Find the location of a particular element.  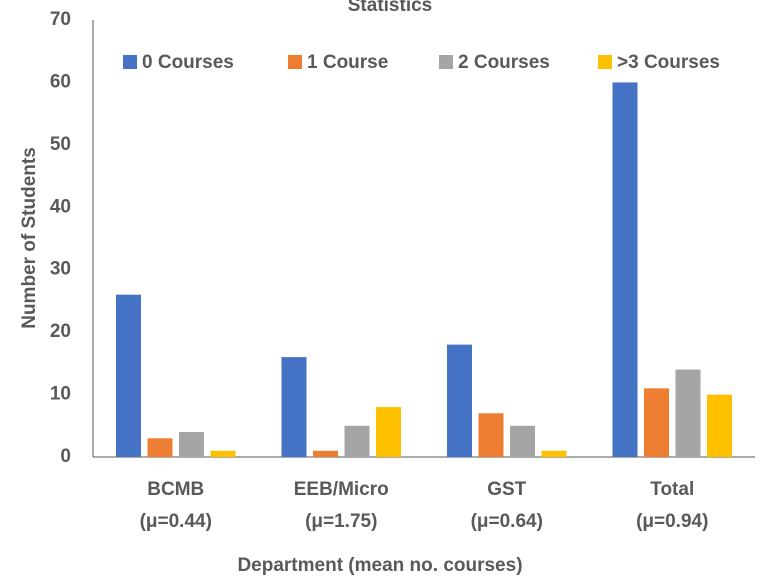

x-tick-label: GST (μ=0.64) is located at coordinates (507, 505).